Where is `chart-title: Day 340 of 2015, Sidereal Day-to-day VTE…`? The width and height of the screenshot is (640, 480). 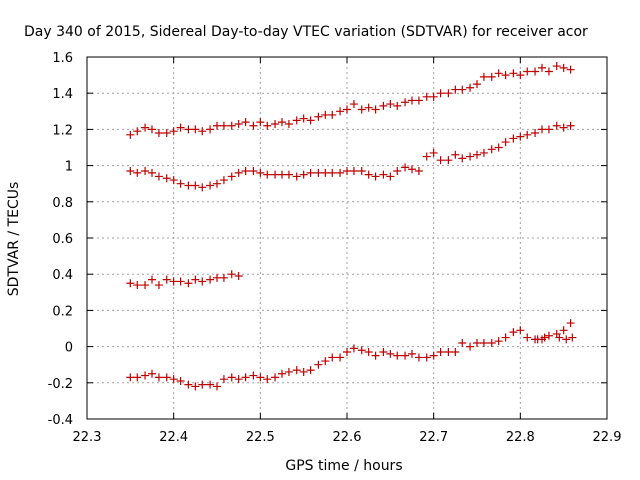 chart-title: Day 340 of 2015, Sidereal Day-to-day VTE… is located at coordinates (306, 32).